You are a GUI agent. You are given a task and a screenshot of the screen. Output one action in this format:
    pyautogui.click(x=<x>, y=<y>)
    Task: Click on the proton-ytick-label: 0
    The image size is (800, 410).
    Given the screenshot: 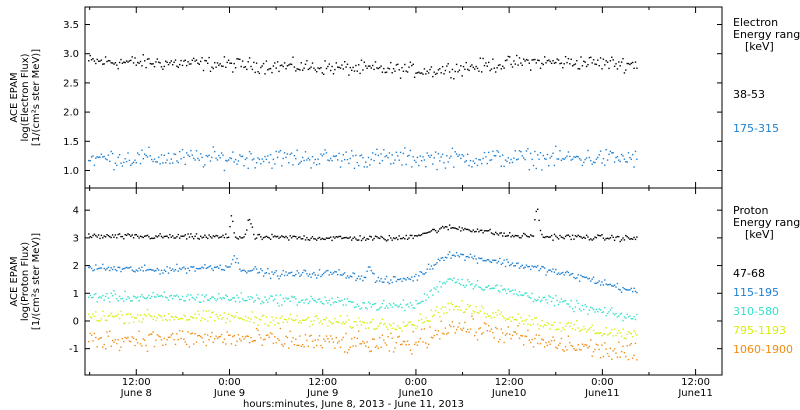 What is the action you would take?
    pyautogui.click(x=76, y=321)
    